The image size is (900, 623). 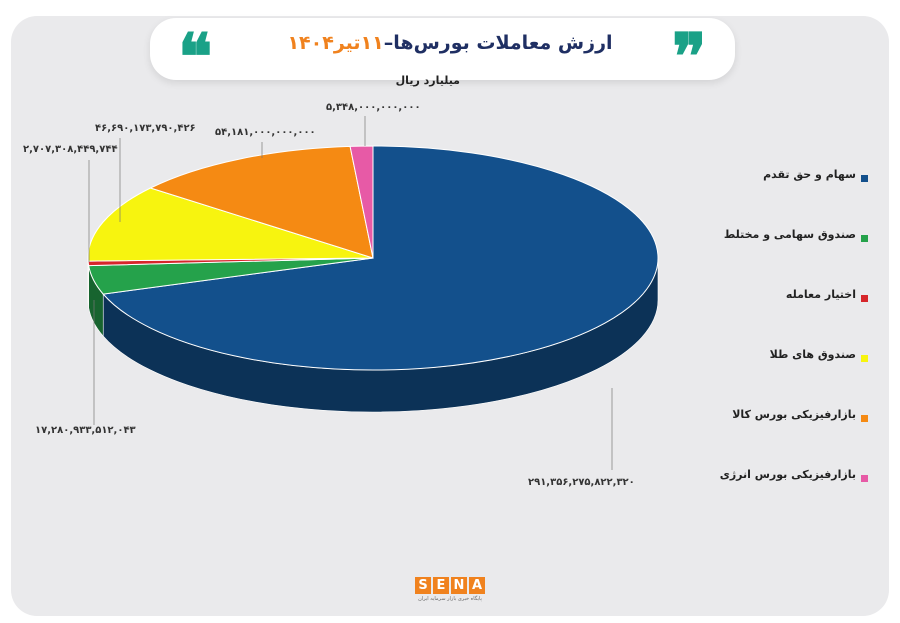 What do you see at coordinates (265, 132) in the screenshot?
I see `data-label: ۵۴,۱۸۱,۰۰۰,۰۰۰,۰۰۰` at bounding box center [265, 132].